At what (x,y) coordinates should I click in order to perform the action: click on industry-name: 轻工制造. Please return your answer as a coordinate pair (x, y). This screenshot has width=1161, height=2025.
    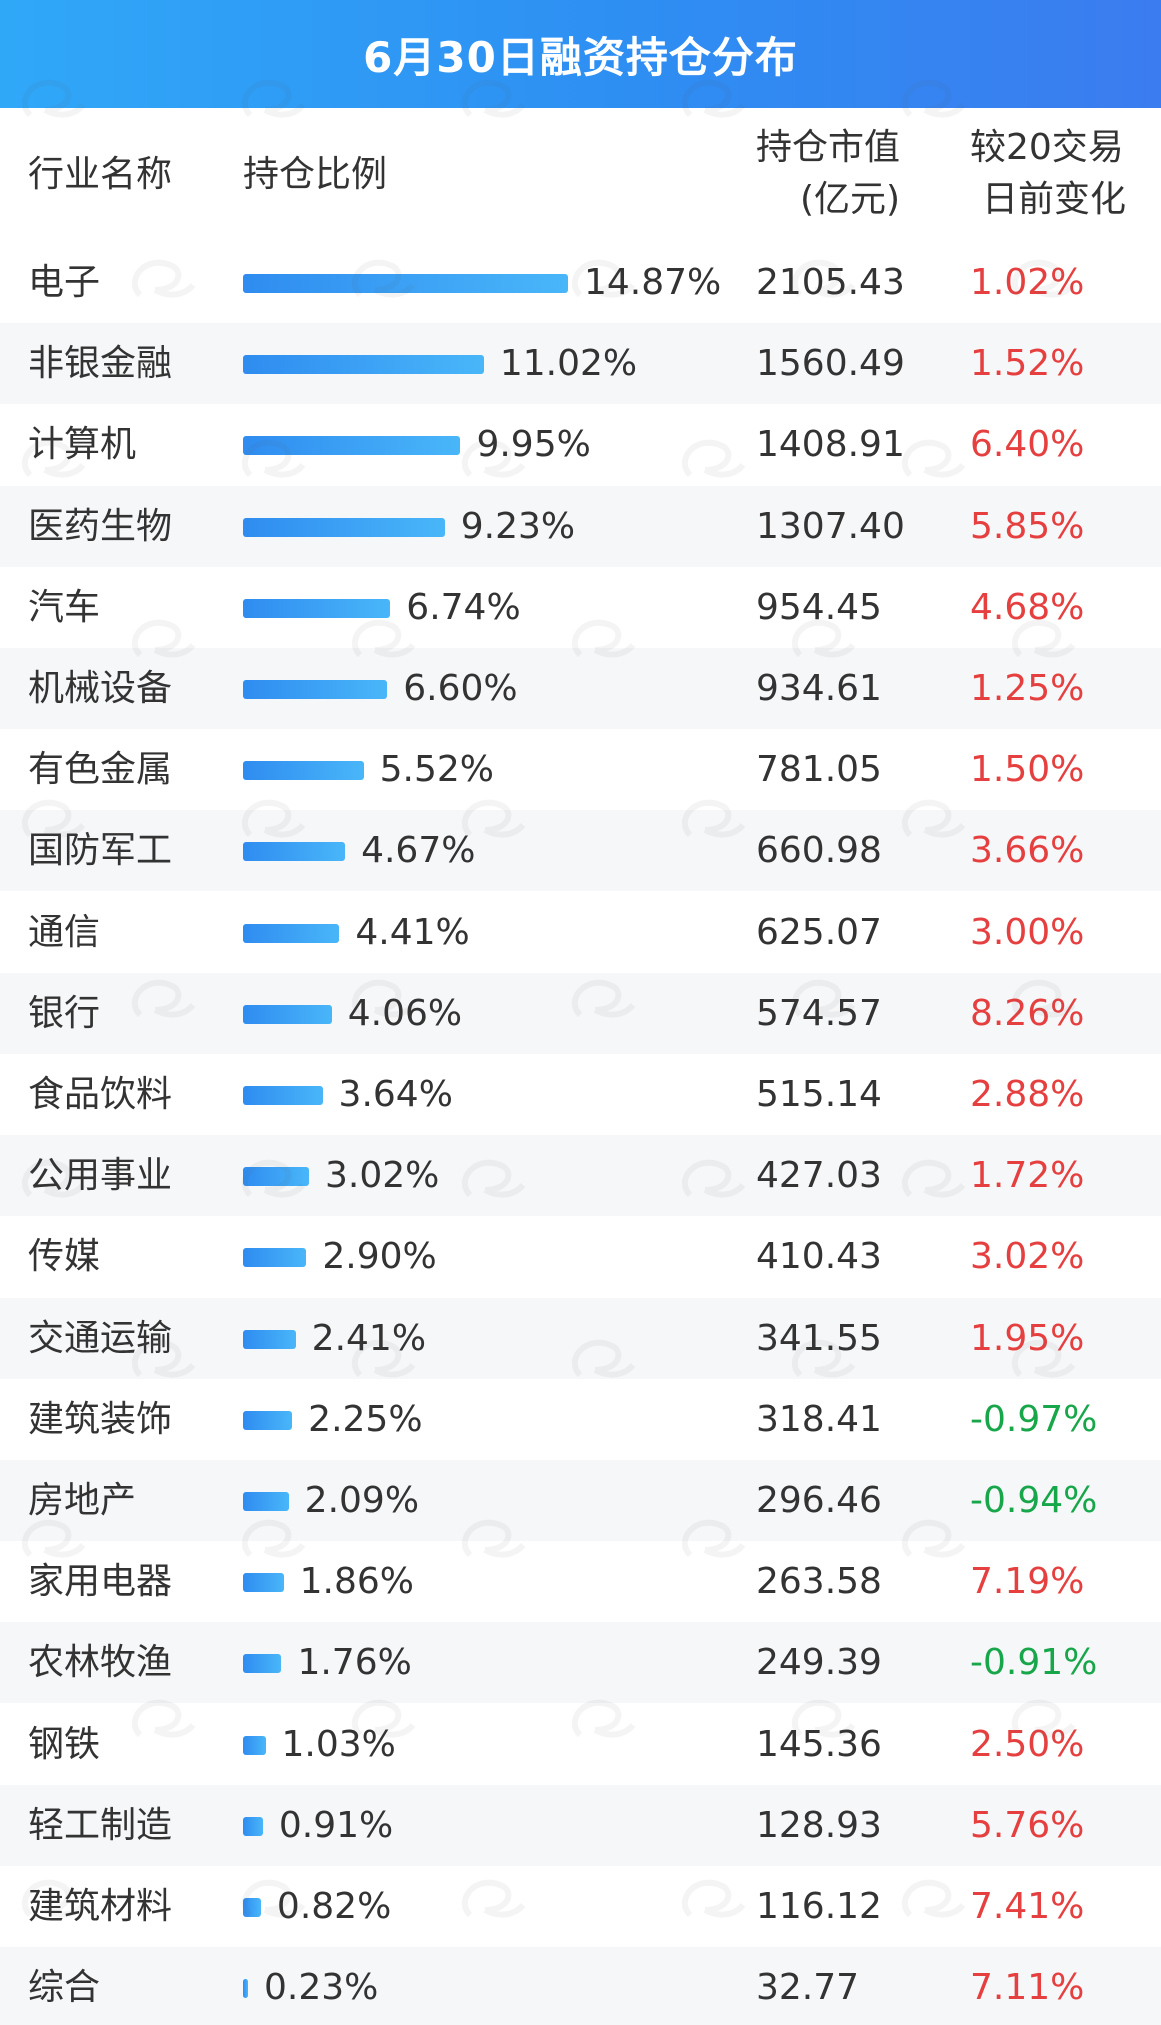
    Looking at the image, I should click on (100, 1825).